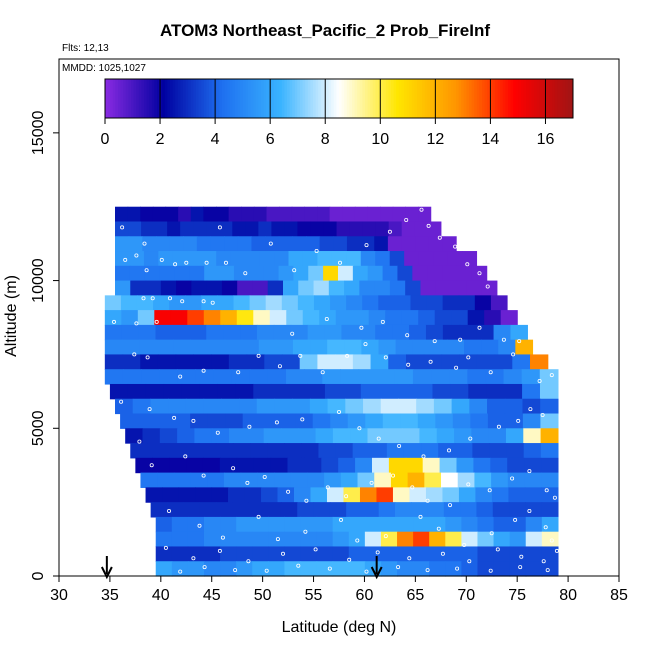 Image resolution: width=650 pixels, height=650 pixels. I want to click on x-axis-label: Latitude (deg N), so click(339, 627).